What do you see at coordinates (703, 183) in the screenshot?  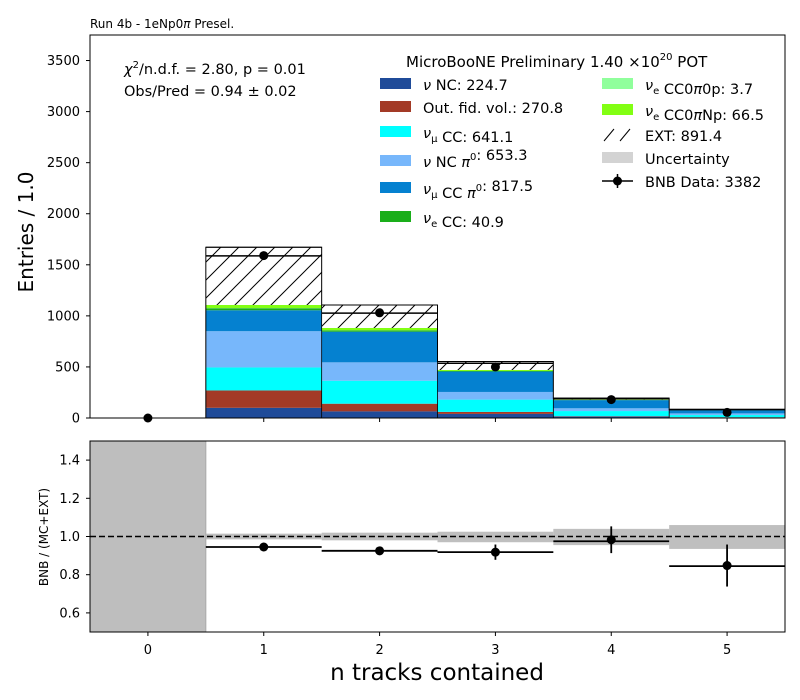 I see `legend-label: BNB Data: 3382` at bounding box center [703, 183].